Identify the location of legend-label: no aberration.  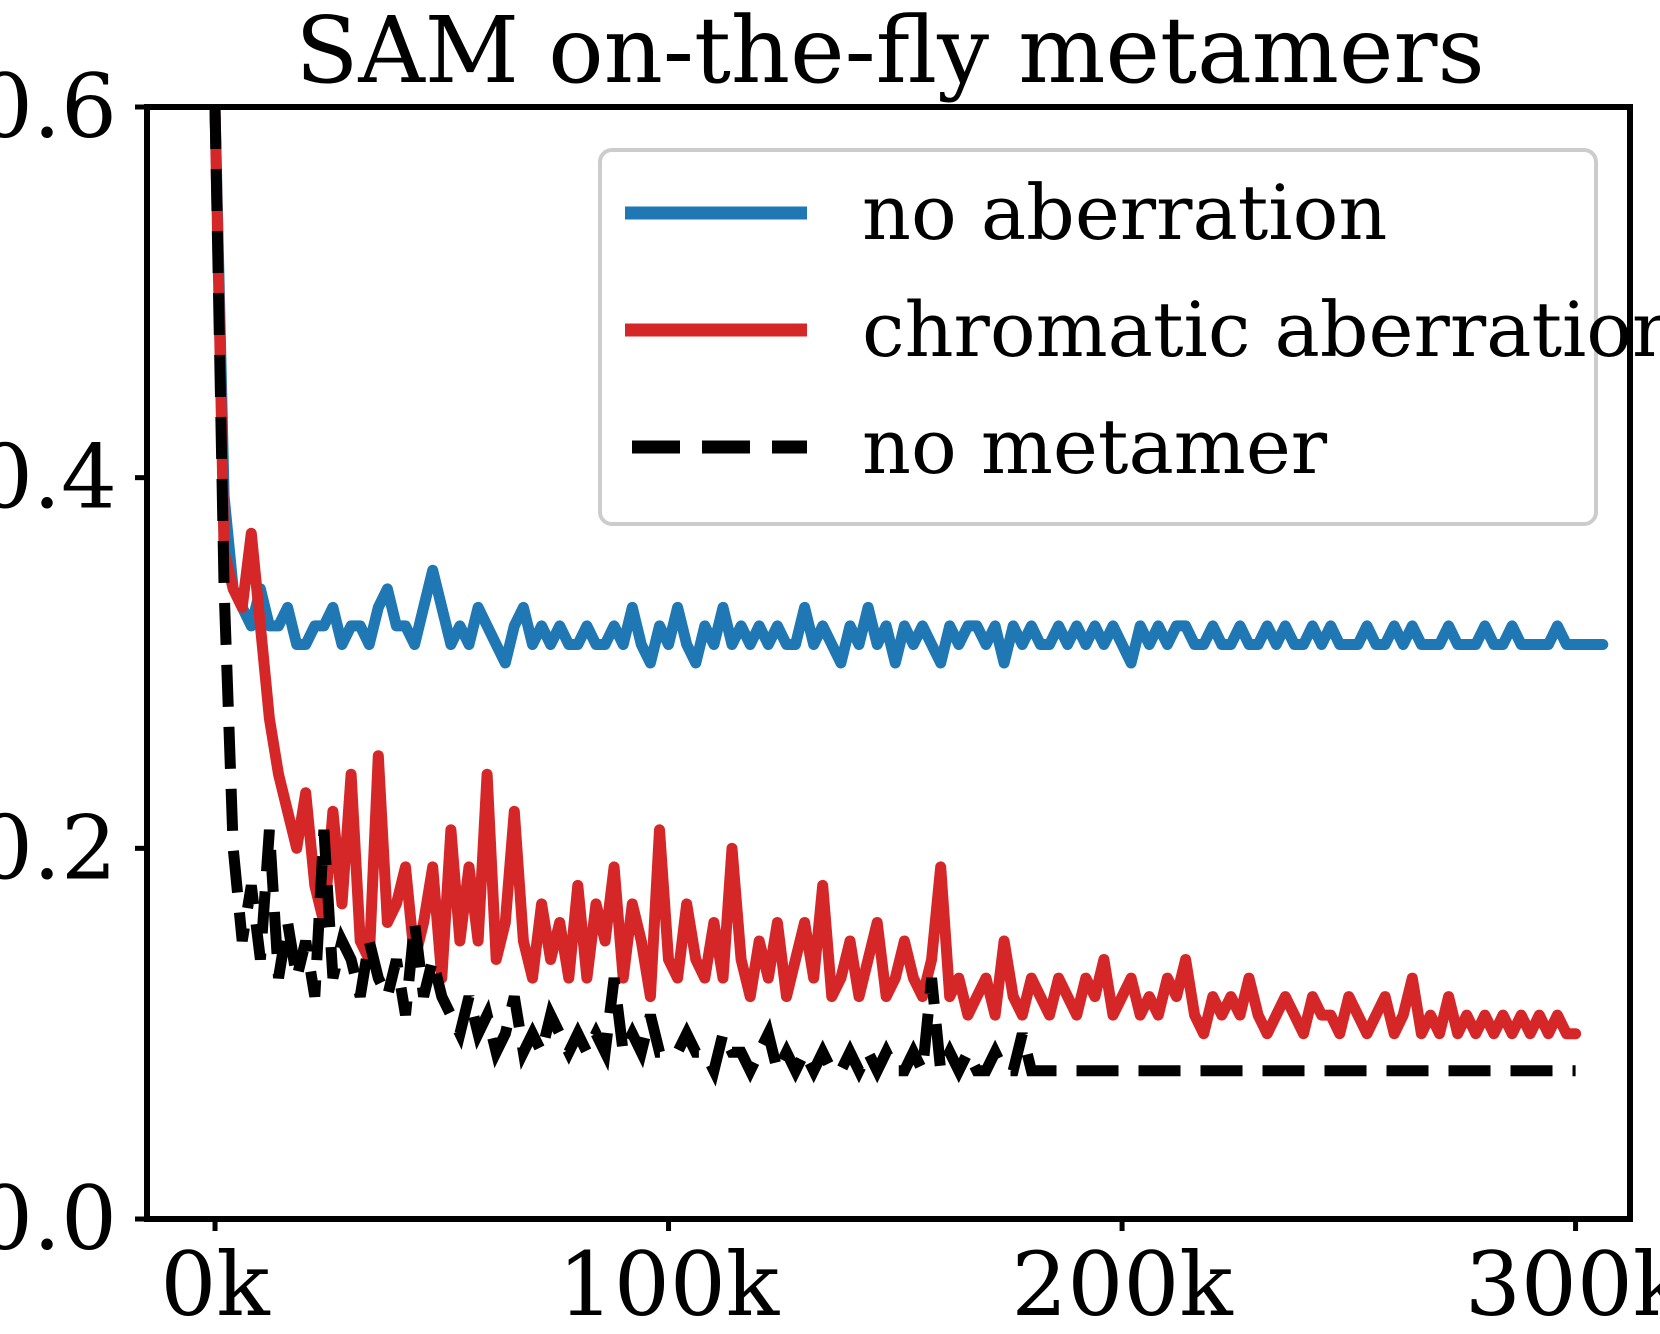
(1124, 212).